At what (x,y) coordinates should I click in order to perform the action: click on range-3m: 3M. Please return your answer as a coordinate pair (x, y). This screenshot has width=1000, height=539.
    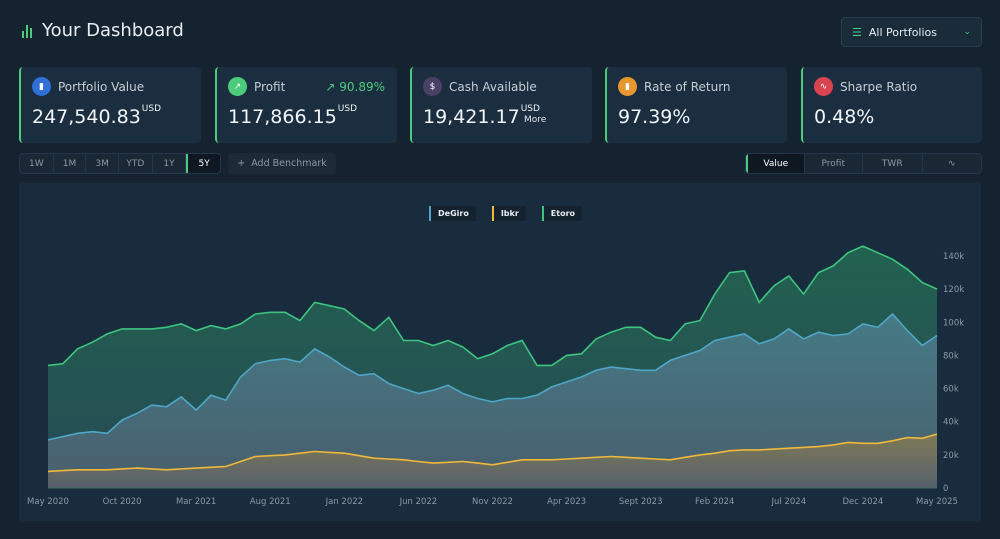
    Looking at the image, I should click on (102, 163).